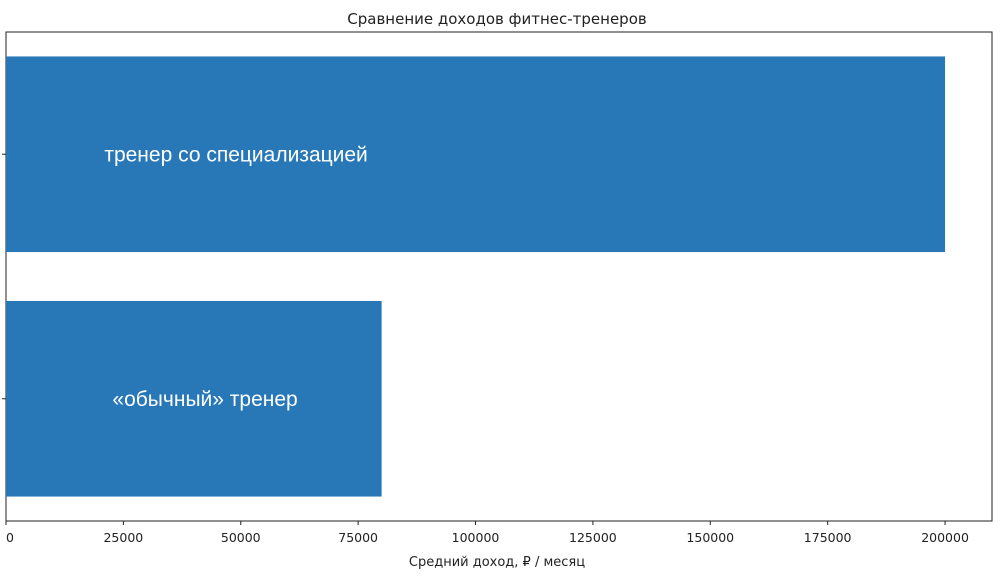  Describe the element at coordinates (358, 537) in the screenshot. I see `x-tick-label-3: 75000` at that location.